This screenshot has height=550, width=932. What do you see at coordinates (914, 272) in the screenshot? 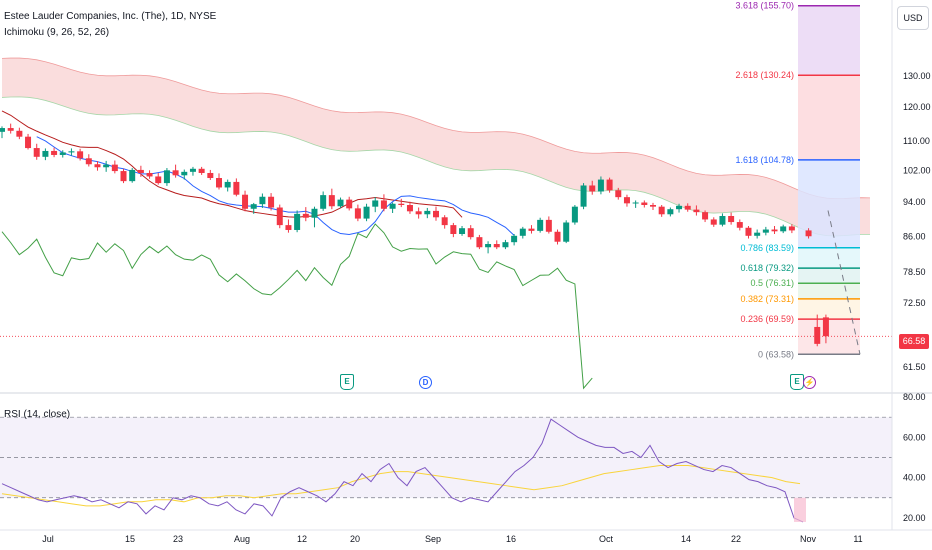
I see `price-tick-label: 78.50` at bounding box center [914, 272].